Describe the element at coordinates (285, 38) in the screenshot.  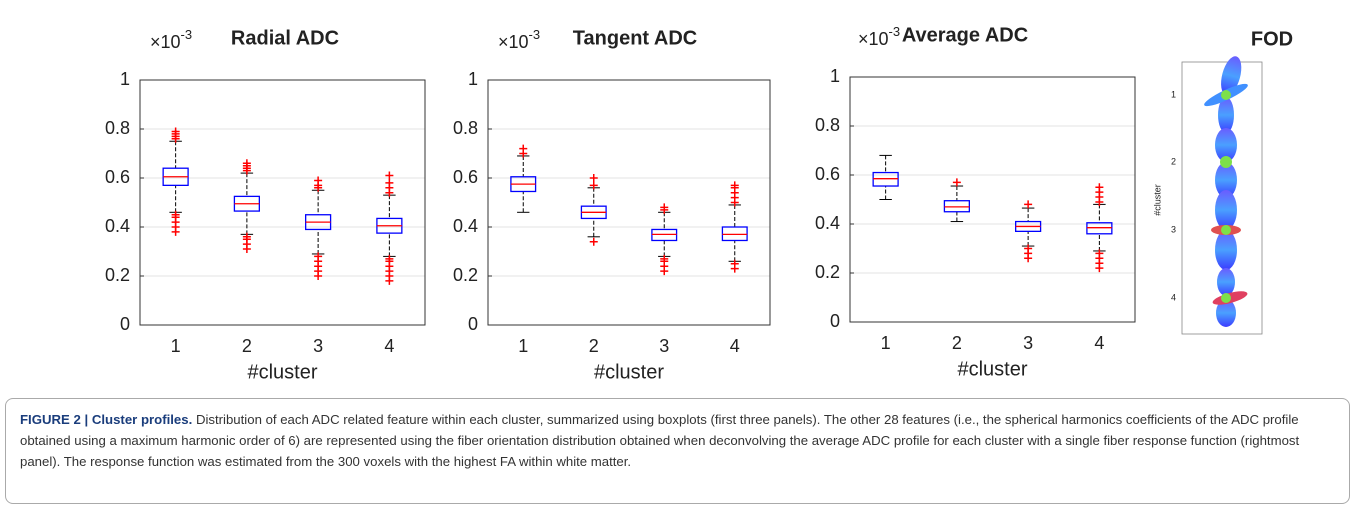
I see `chart-title: Radial ADC` at that location.